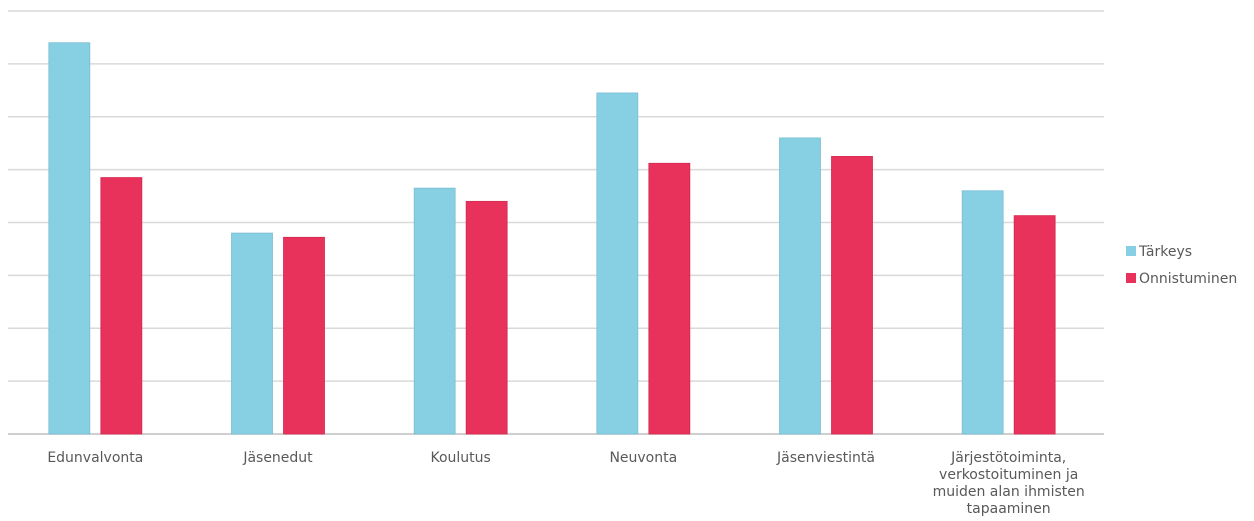 The image size is (1254, 521). Describe the element at coordinates (643, 458) in the screenshot. I see `category-label: Neuvonta` at that location.